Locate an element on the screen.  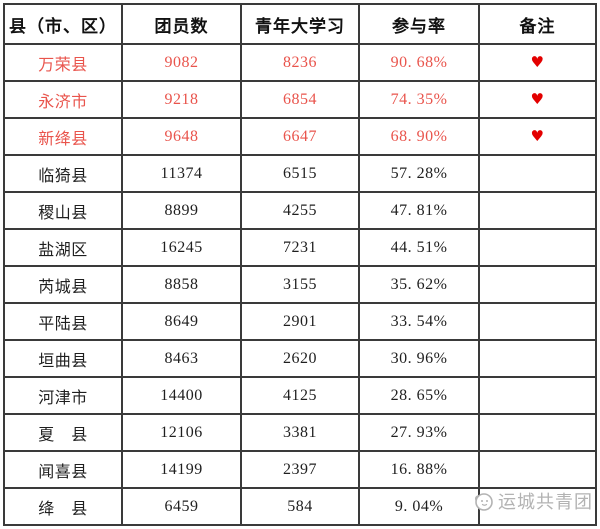
county-cell: 闻喜县 is located at coordinates (64, 469).